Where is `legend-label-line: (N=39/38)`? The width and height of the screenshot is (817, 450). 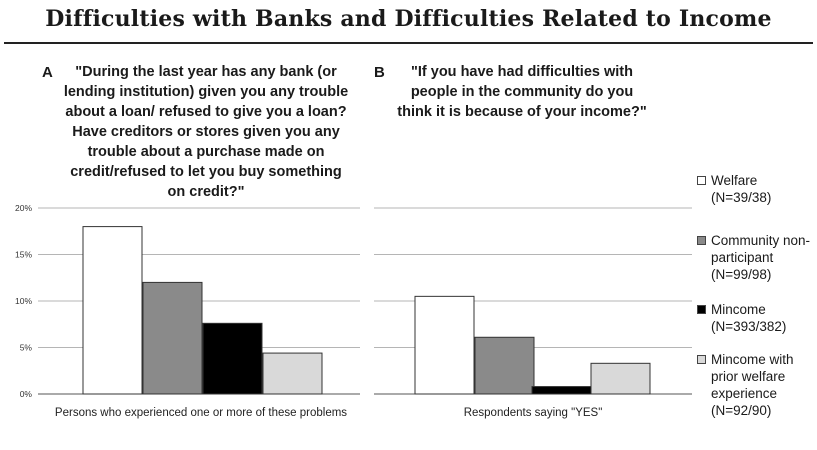 legend-label-line: (N=39/38) is located at coordinates (741, 197).